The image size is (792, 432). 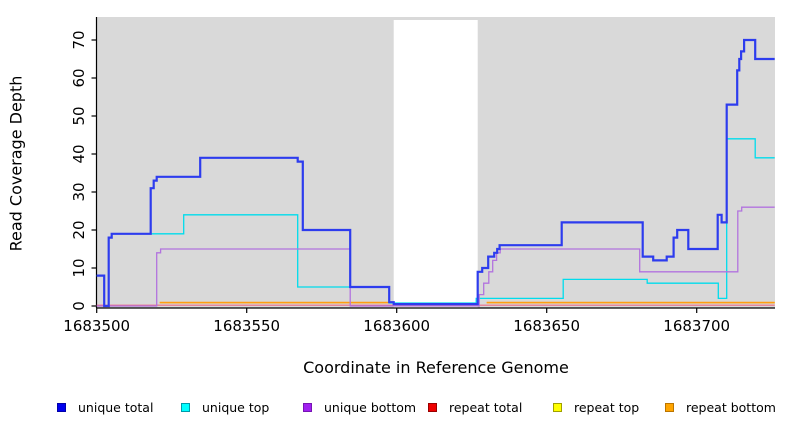 What do you see at coordinates (79, 229) in the screenshot?
I see `y-tick-label: 20` at bounding box center [79, 229].